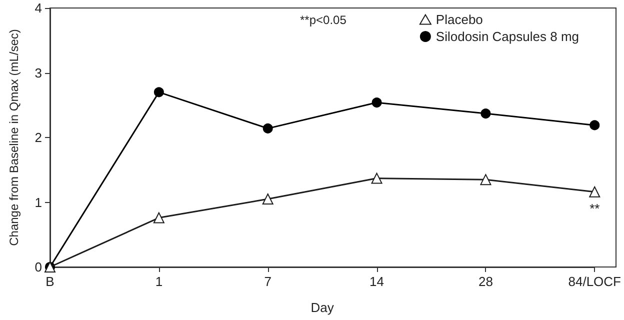 The height and width of the screenshot is (320, 624). What do you see at coordinates (38, 202) in the screenshot?
I see `y-tick-label: 1` at bounding box center [38, 202].